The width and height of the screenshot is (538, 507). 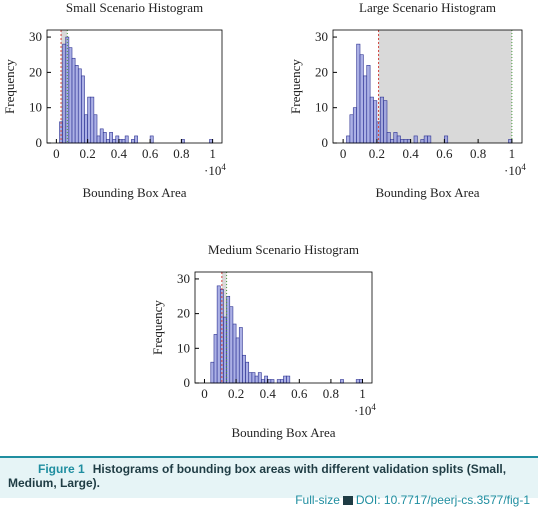 What do you see at coordinates (442, 500) in the screenshot?
I see `doi-link: DOI: 10.7717/peerj-cs.3577/fig-1` at bounding box center [442, 500].